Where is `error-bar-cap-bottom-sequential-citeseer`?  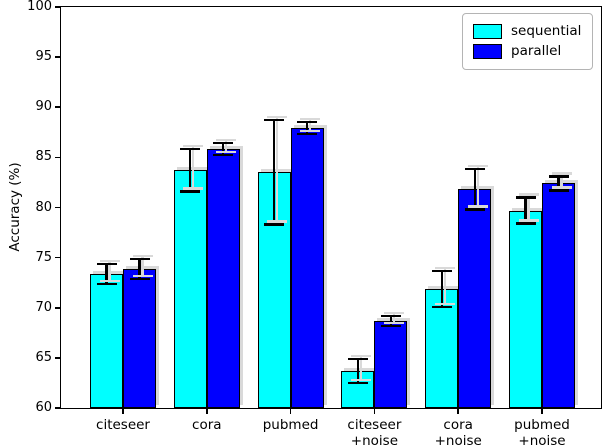 error-bar-cap-bottom-sequential-citeseer is located at coordinates (106, 283).